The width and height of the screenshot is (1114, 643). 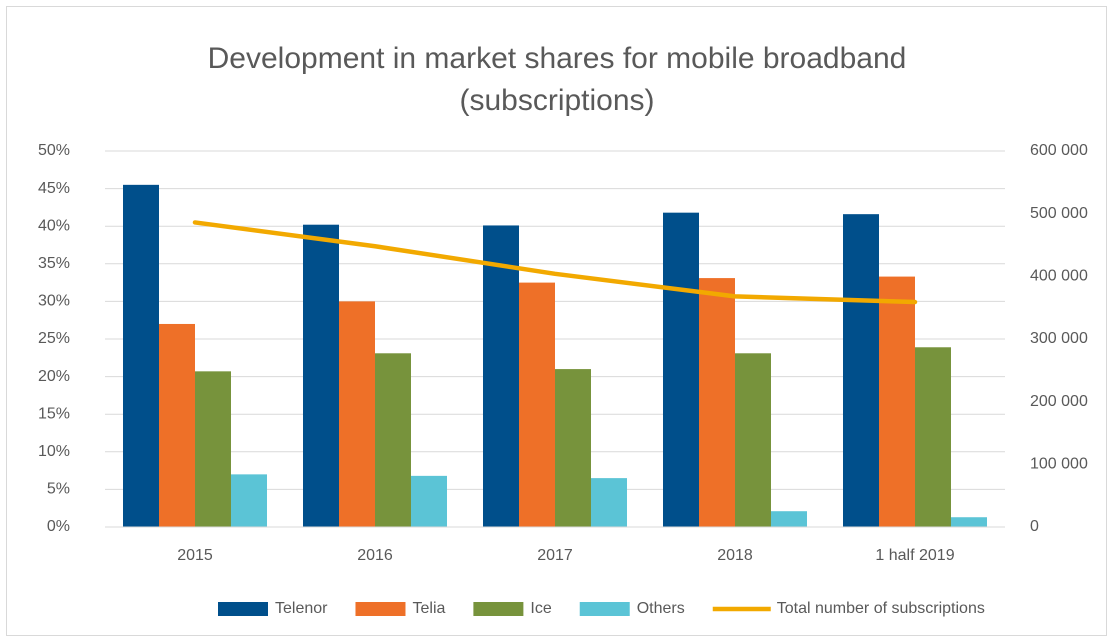 What do you see at coordinates (58, 489) in the screenshot?
I see `y-tick-label: 5%` at bounding box center [58, 489].